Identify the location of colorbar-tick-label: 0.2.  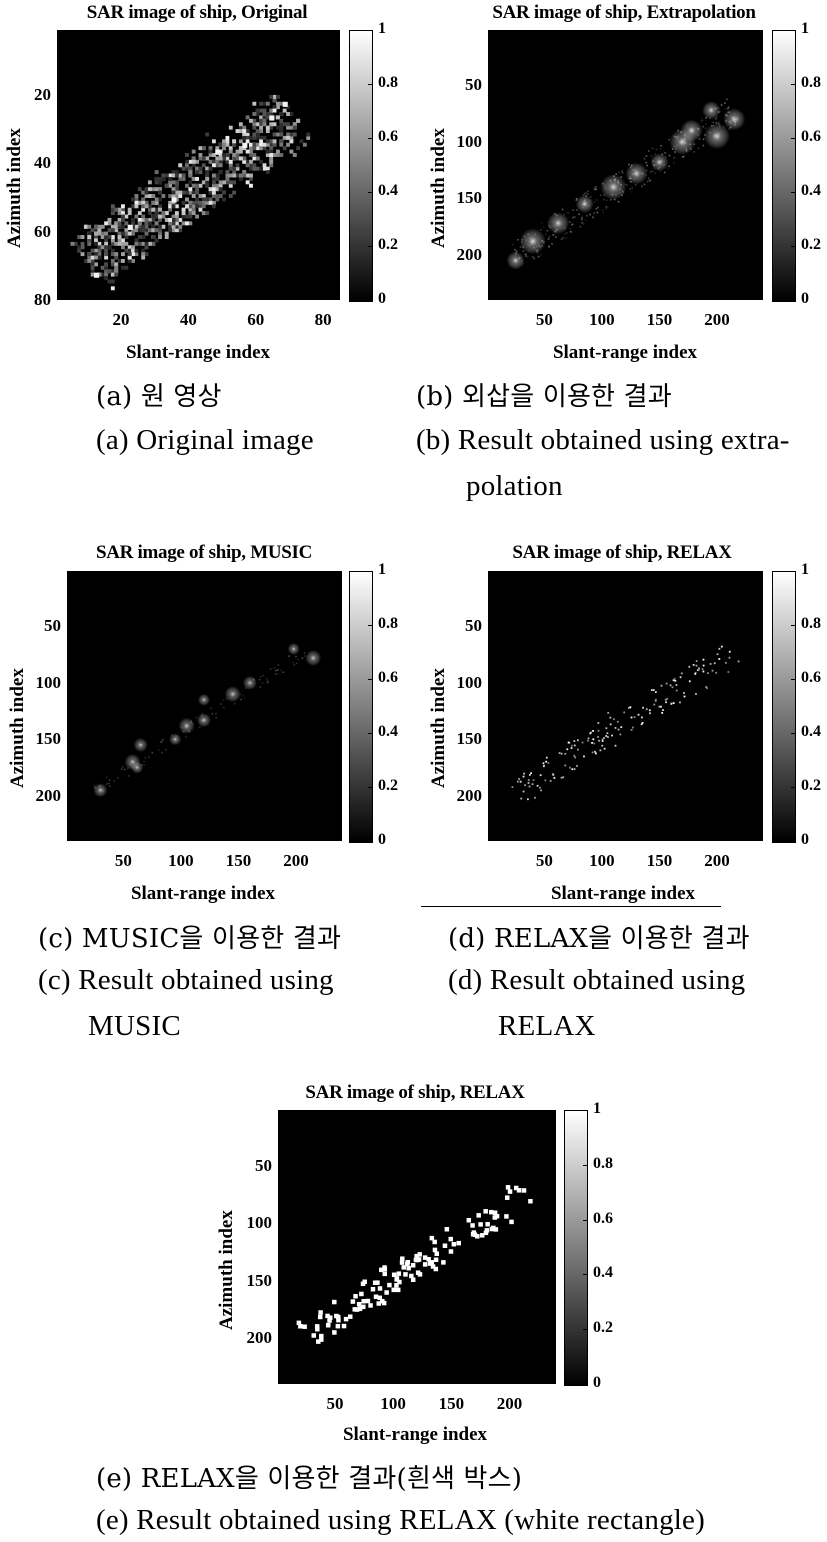
(603, 1328).